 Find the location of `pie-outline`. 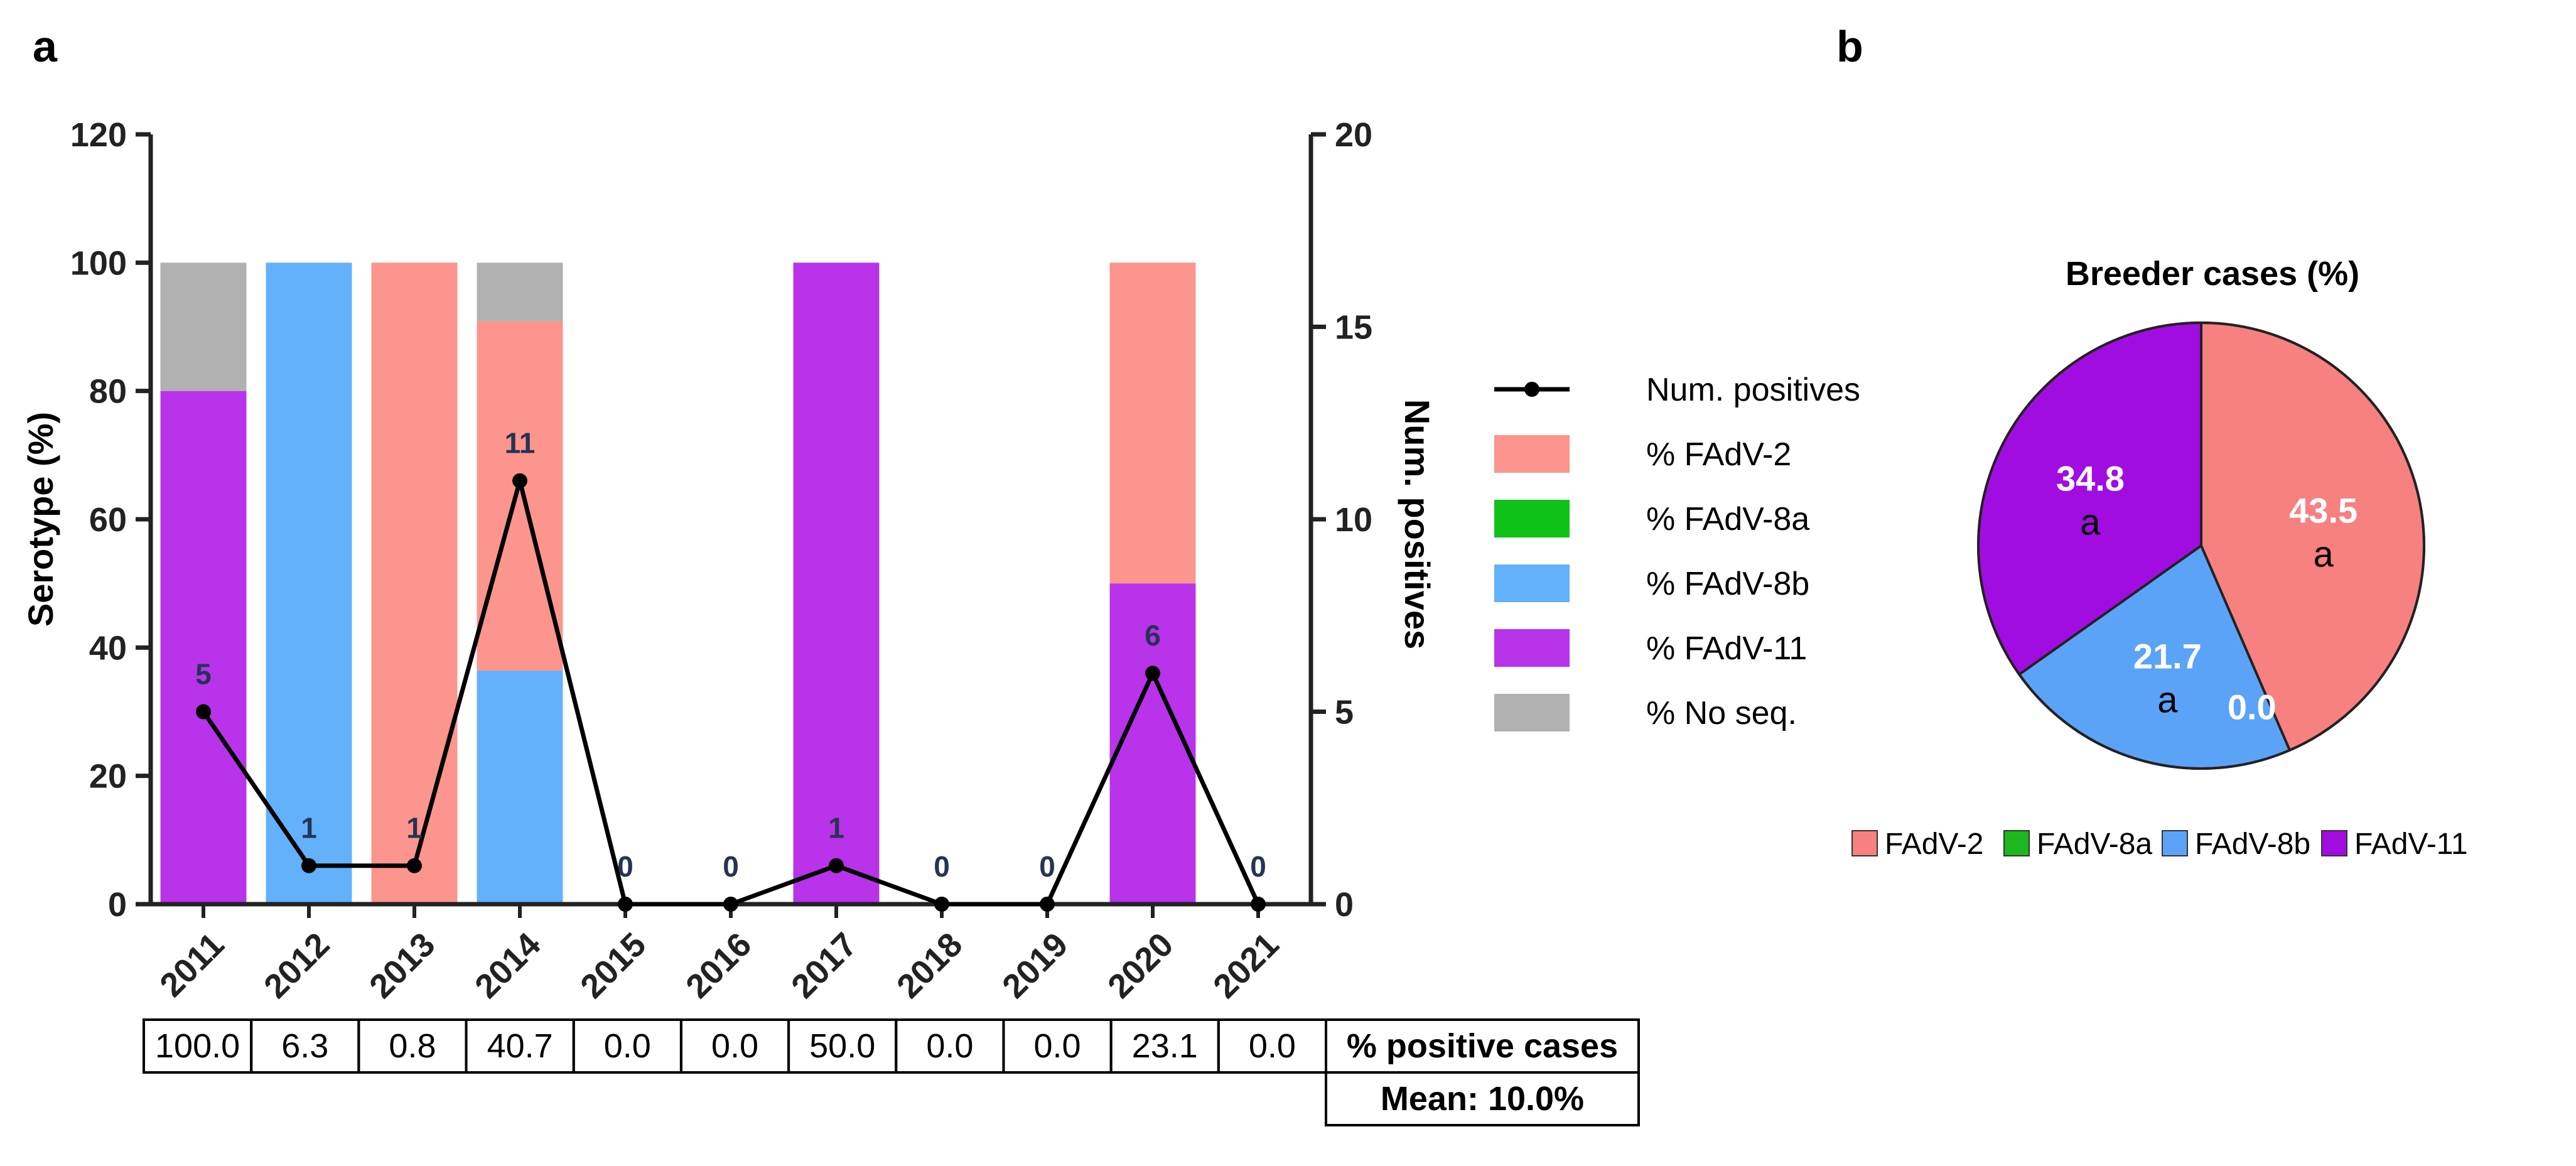

pie-outline is located at coordinates (2201, 545).